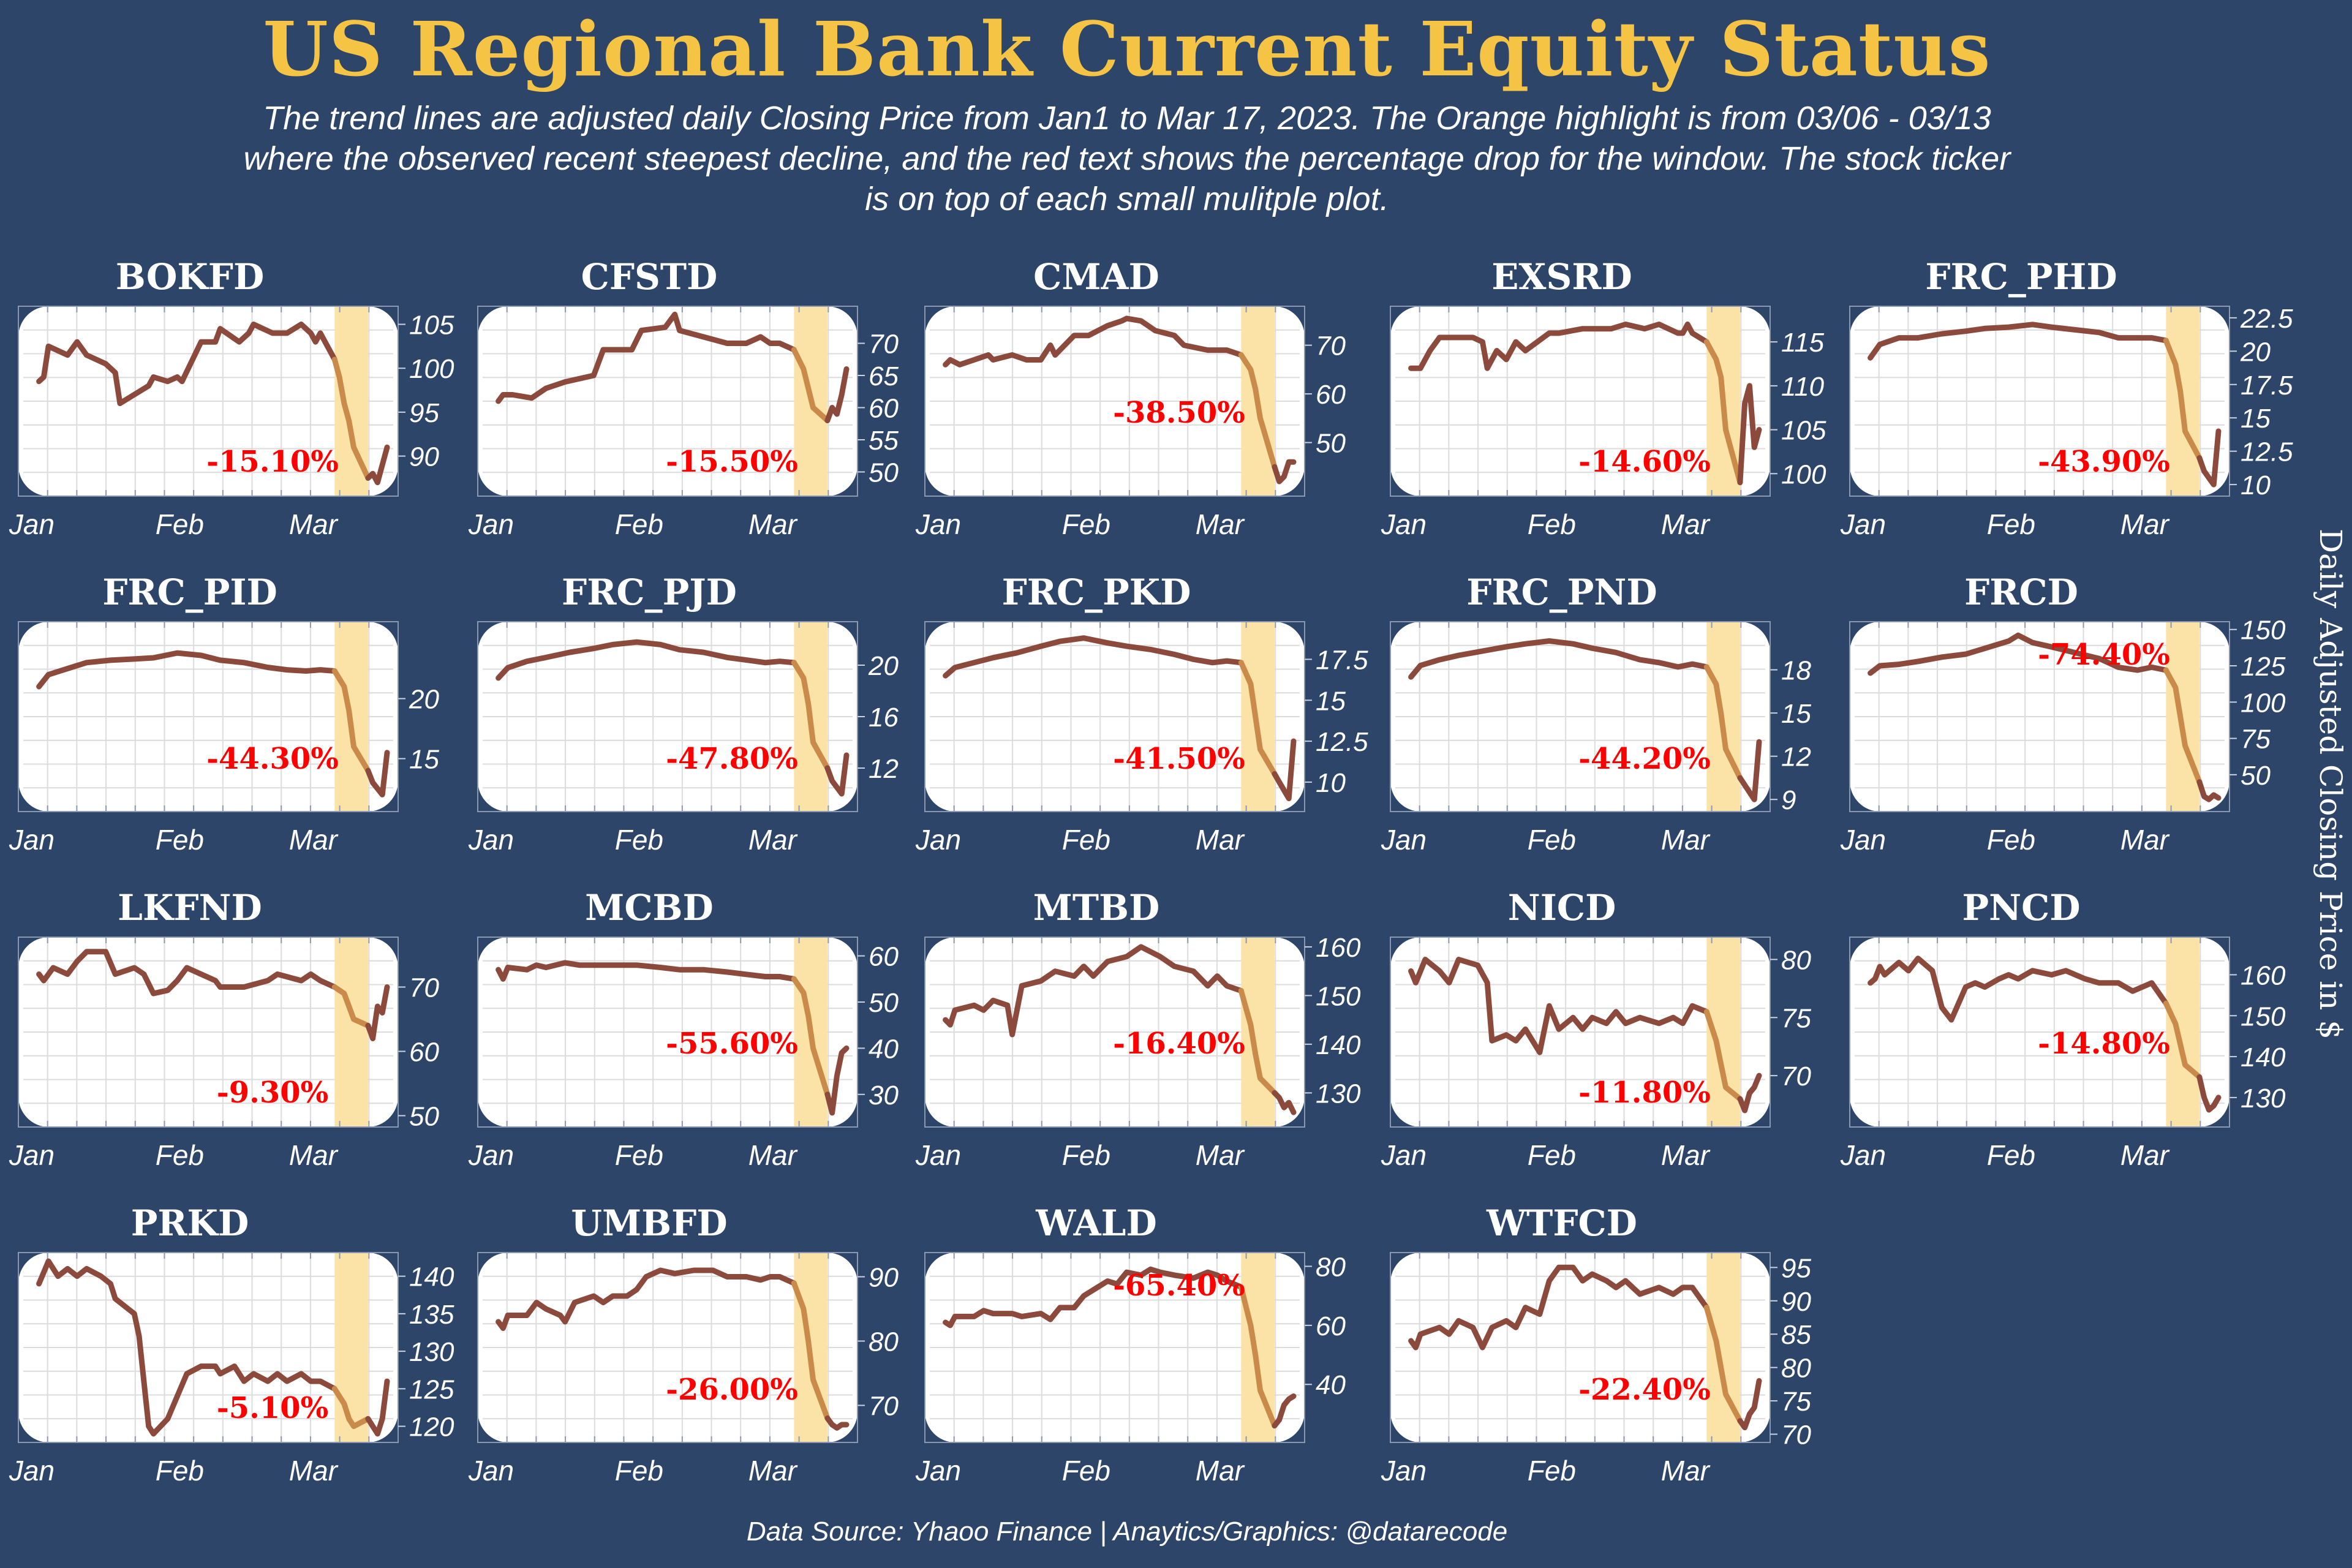 This screenshot has height=1568, width=2352. What do you see at coordinates (1179, 759) in the screenshot?
I see `drop-label: -41.50%` at bounding box center [1179, 759].